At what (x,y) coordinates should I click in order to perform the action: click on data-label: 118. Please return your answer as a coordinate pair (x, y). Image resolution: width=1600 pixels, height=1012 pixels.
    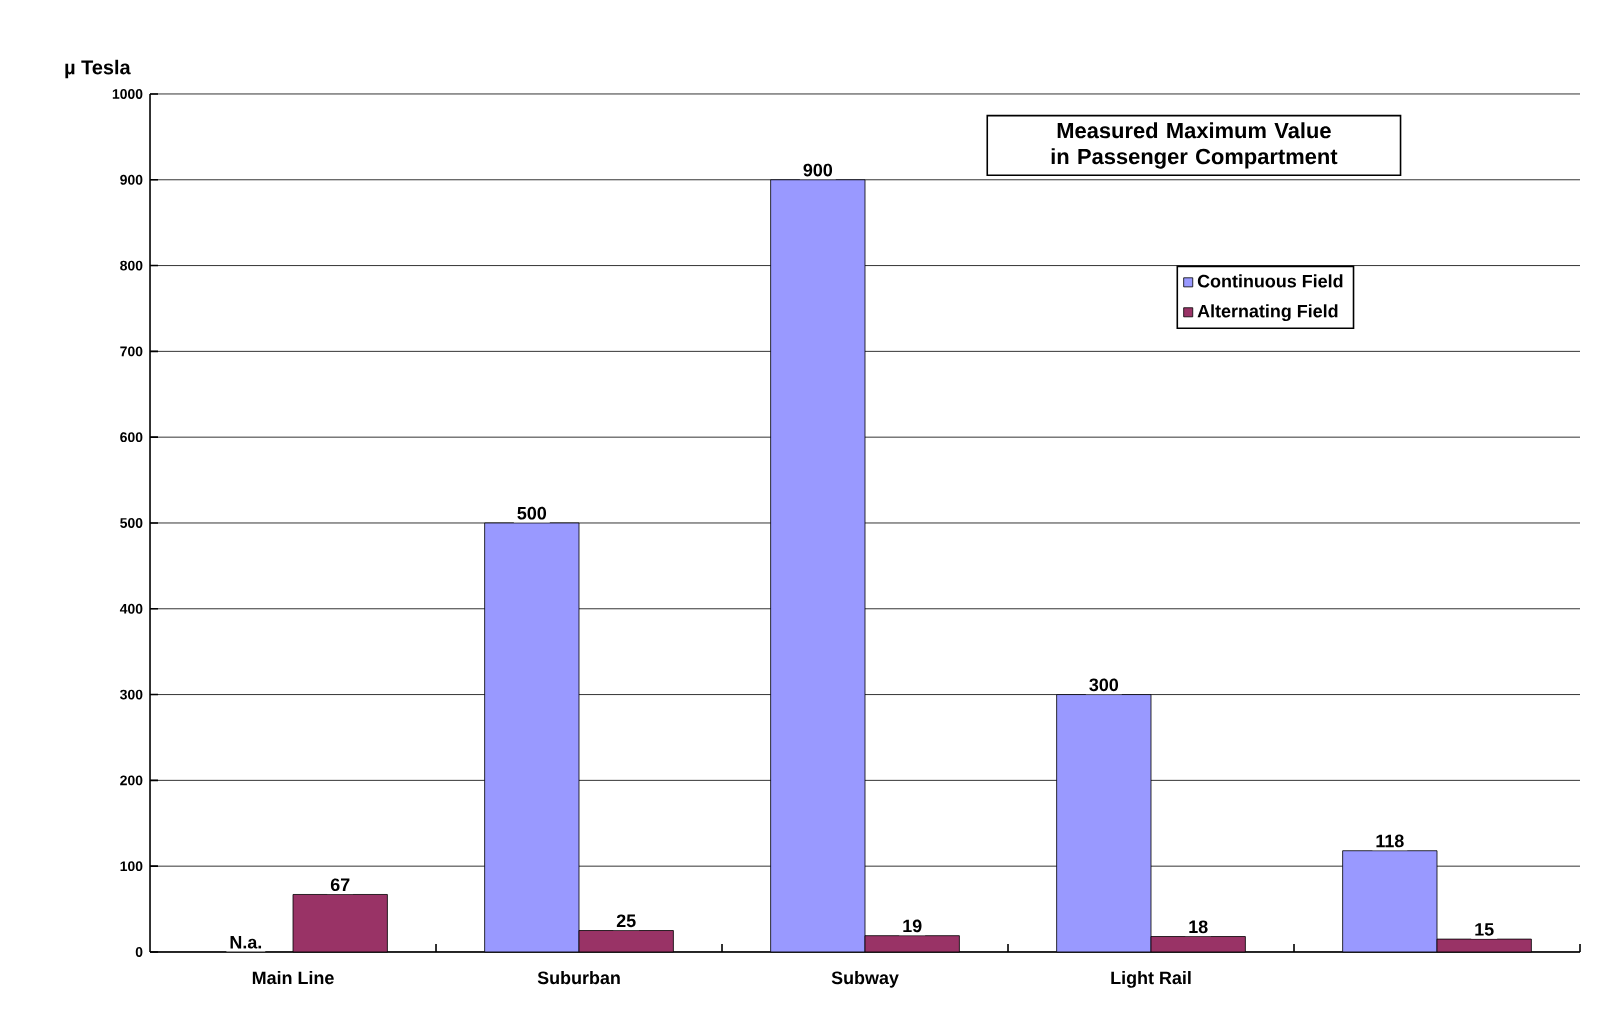
    Looking at the image, I should click on (1390, 841).